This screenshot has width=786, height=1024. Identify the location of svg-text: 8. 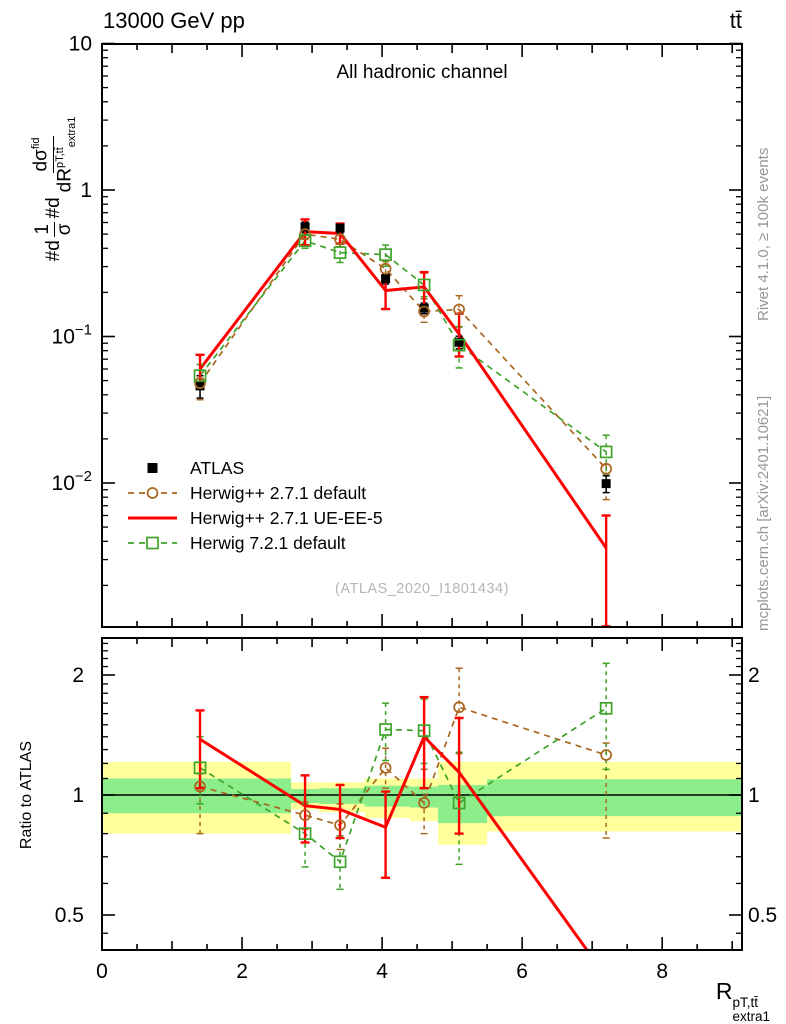
(662, 971).